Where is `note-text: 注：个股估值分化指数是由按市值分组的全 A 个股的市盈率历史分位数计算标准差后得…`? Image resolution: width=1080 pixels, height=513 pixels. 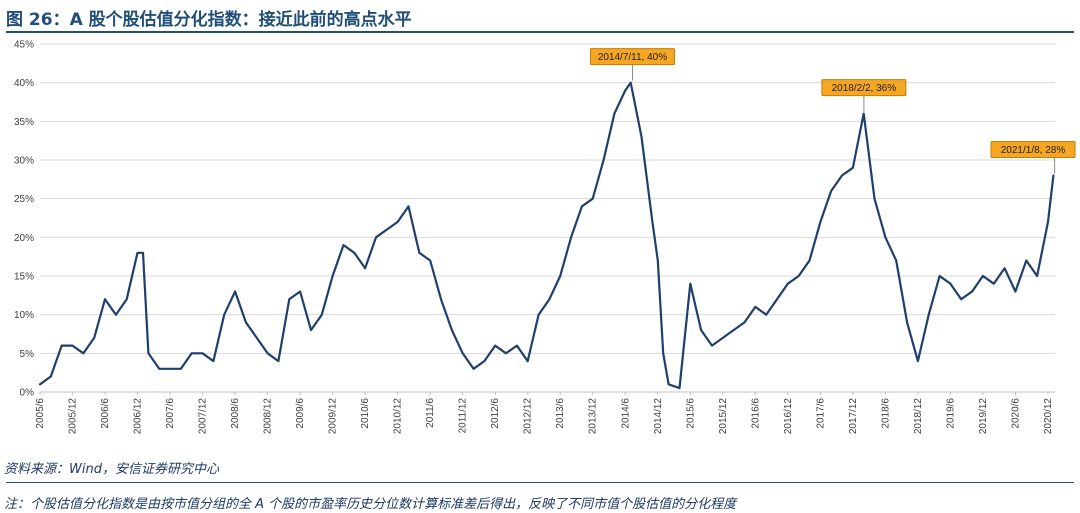 note-text: 注：个股估值分化指数是由按市值分组的全 A 个股的市盈率历史分位数计算标准差后得… is located at coordinates (370, 504).